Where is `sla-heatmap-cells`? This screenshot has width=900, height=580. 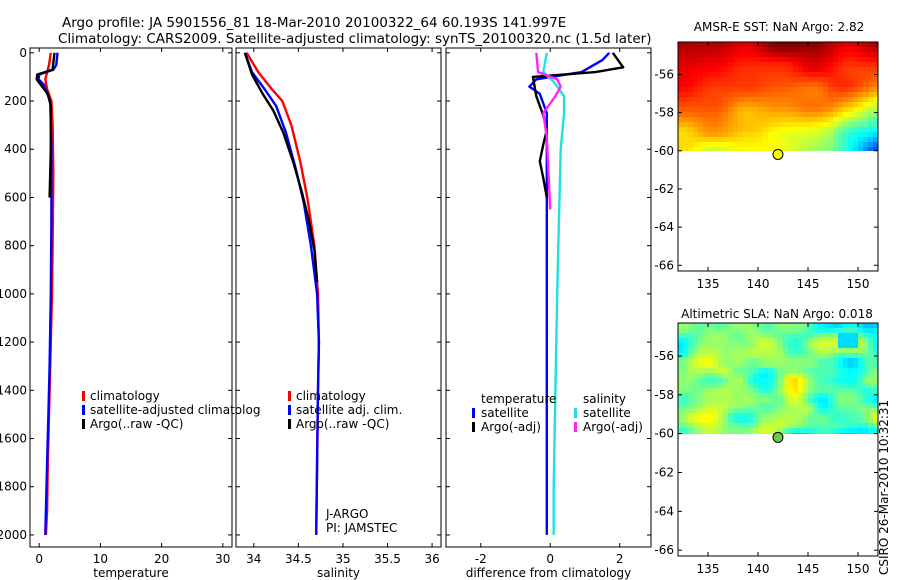
sla-heatmap-cells is located at coordinates (778, 378).